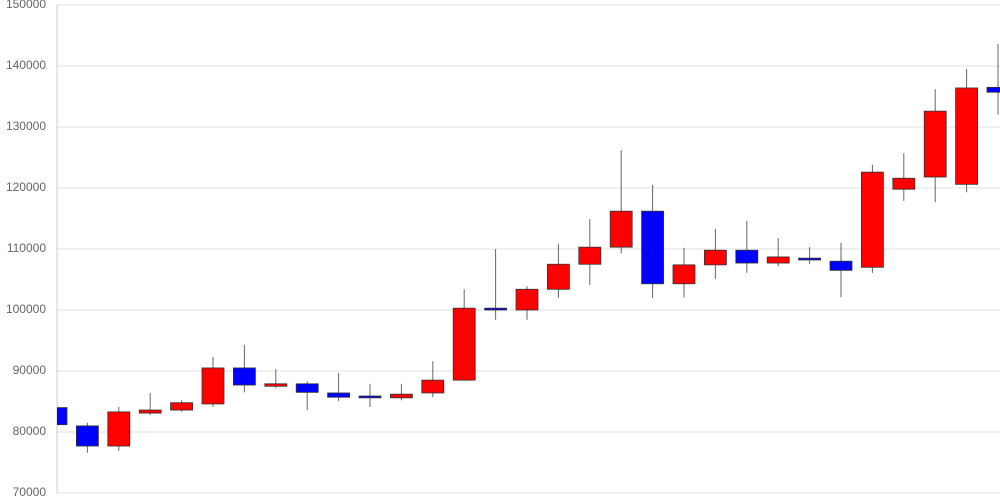 This screenshot has width=1000, height=500. Describe the element at coordinates (26, 248) in the screenshot. I see `y-tick-label: 110000` at that location.